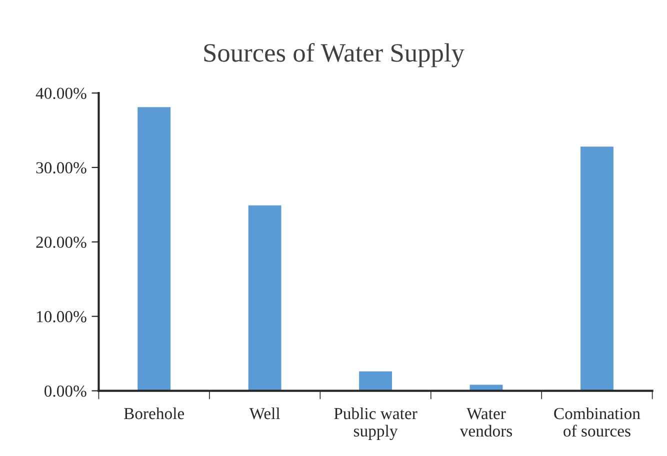  I want to click on x-tick-label: Combination of sources, so click(597, 422).